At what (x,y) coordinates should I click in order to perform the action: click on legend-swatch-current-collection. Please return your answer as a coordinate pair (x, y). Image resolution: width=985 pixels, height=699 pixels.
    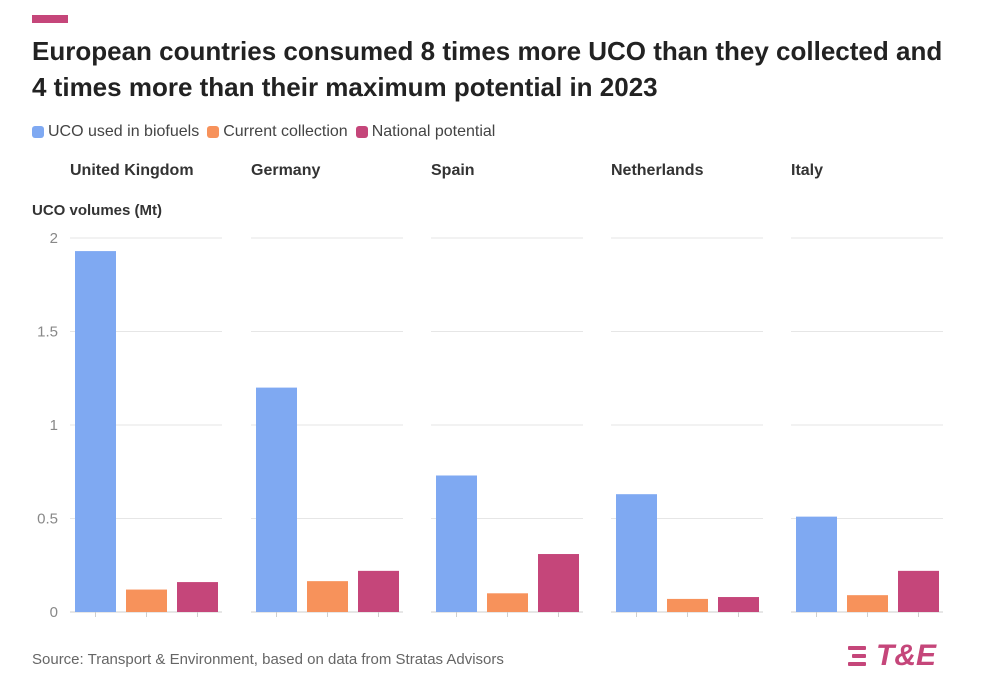
    Looking at the image, I should click on (213, 132).